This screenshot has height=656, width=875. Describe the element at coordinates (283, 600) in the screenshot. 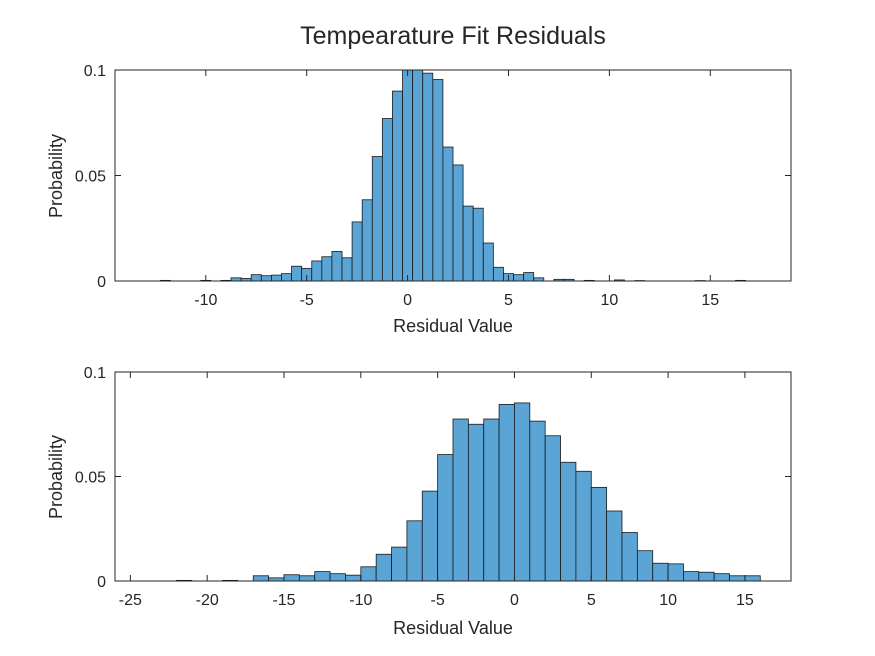

I see `x-tick-label: -15` at that location.